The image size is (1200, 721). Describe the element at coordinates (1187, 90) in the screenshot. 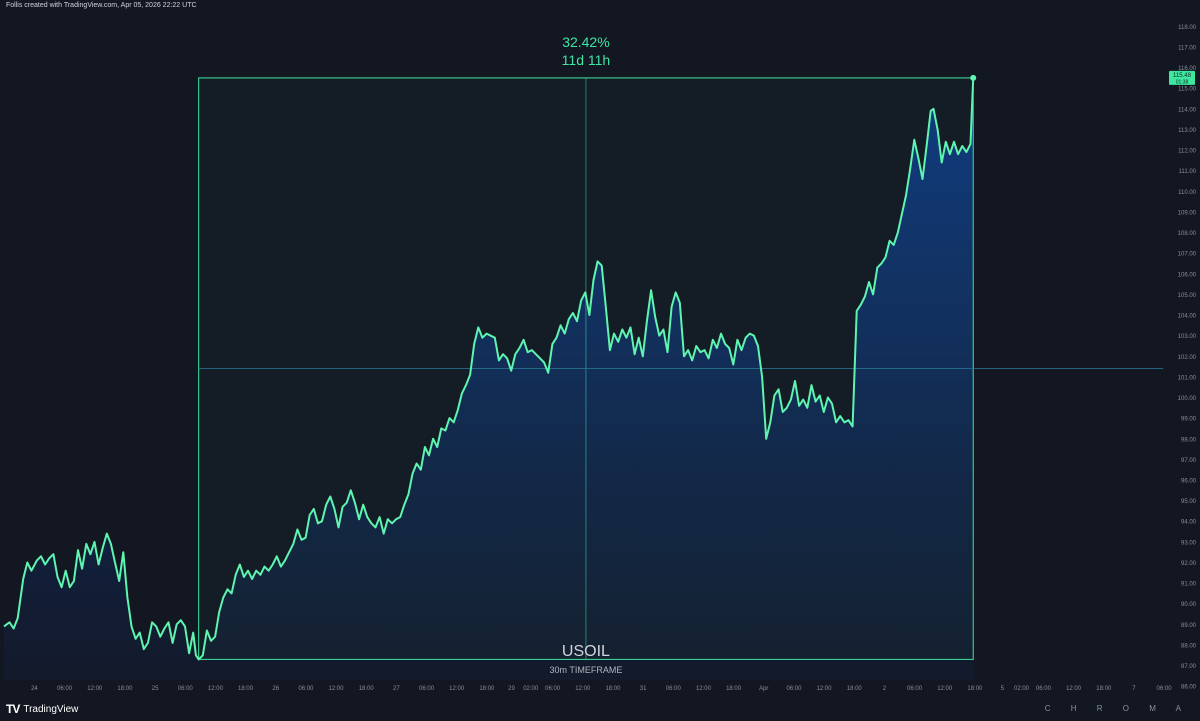

I see `price-axis-tick: 115.00` at that location.